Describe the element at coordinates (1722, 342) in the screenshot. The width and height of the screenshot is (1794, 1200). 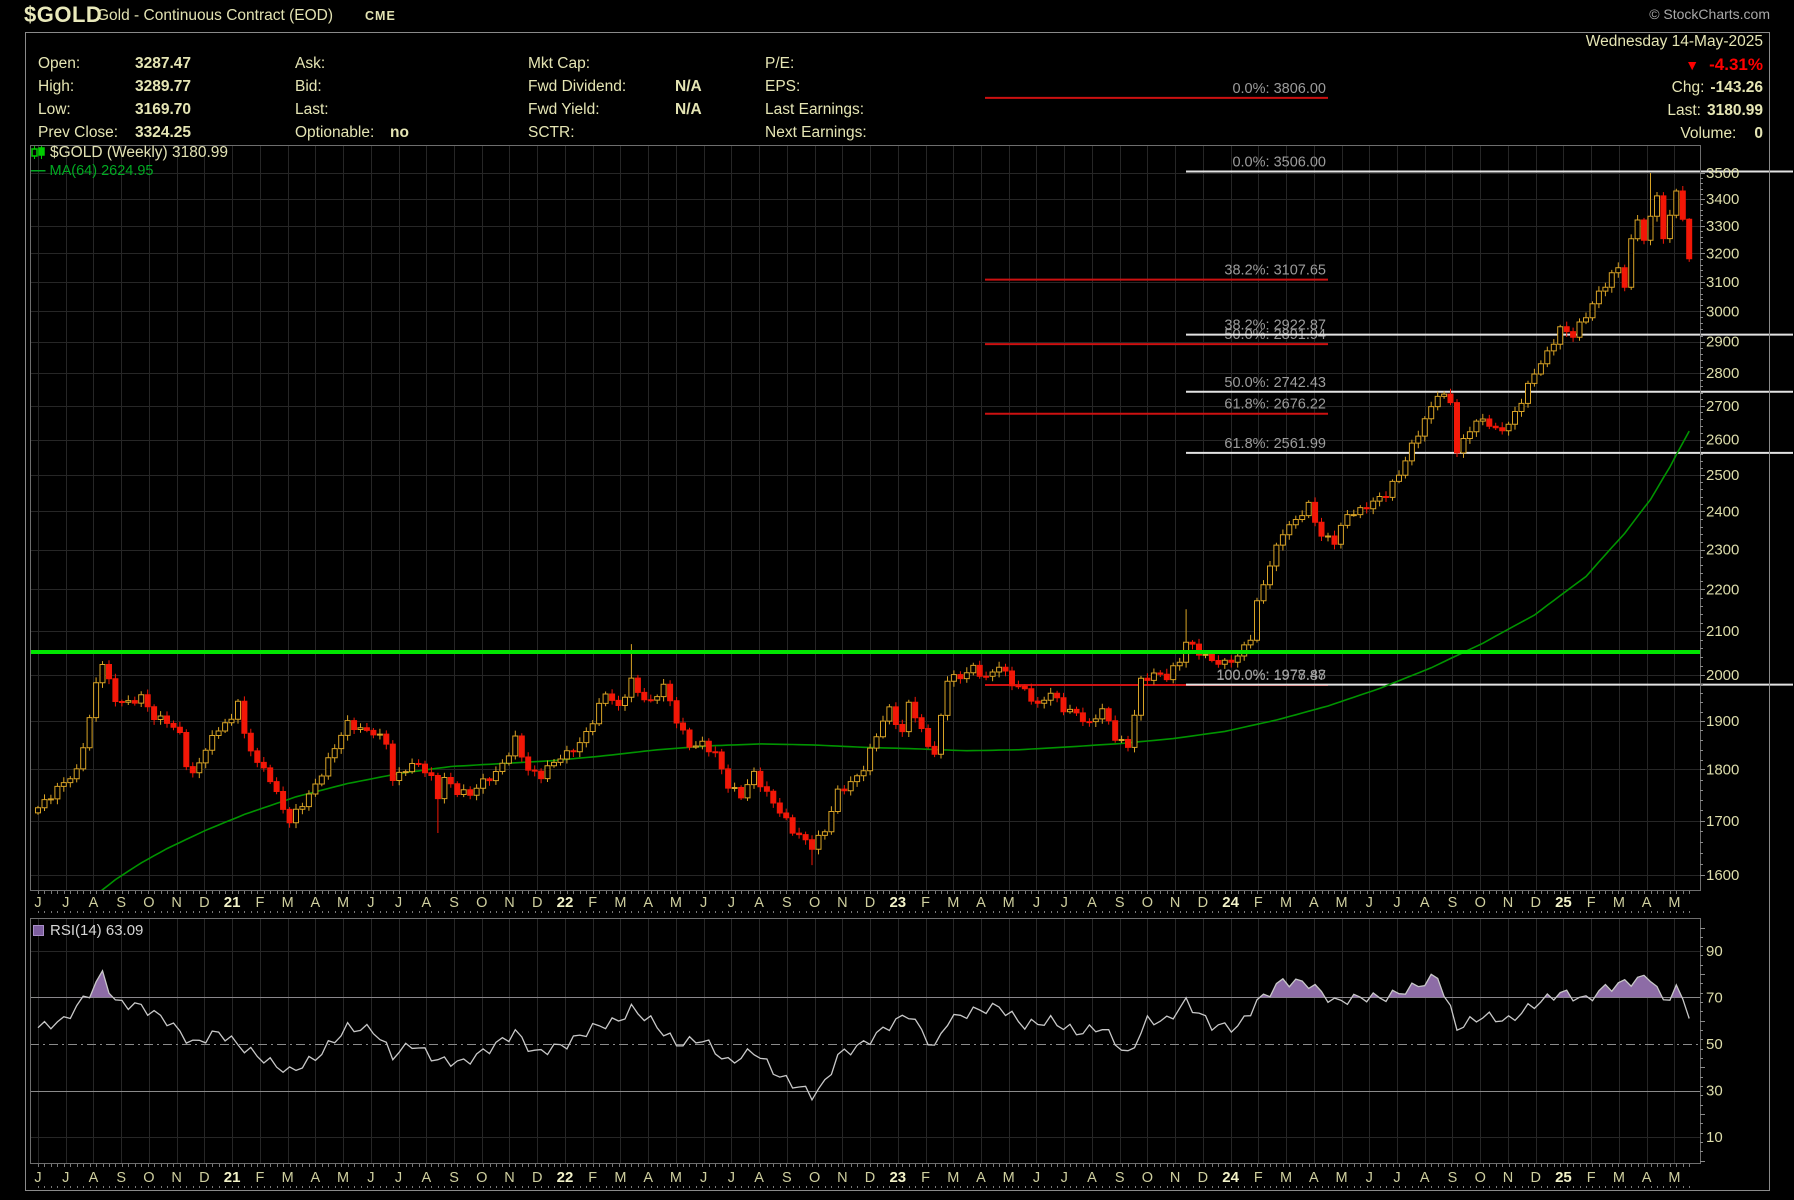
I see `price-axis-label: 2900` at that location.